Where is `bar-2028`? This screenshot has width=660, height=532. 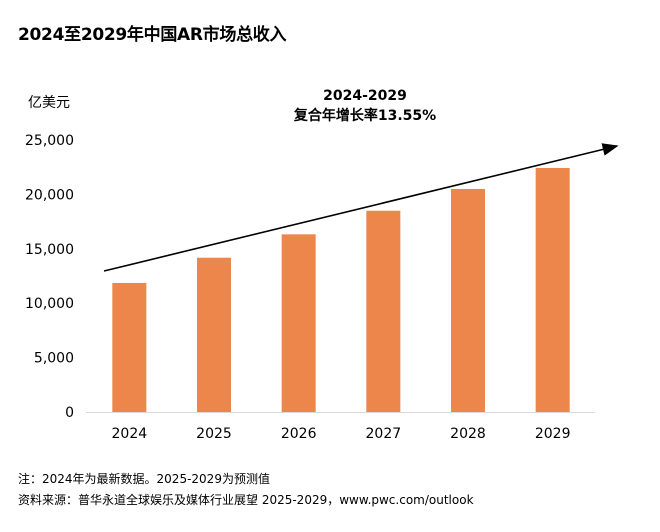 bar-2028 is located at coordinates (468, 300).